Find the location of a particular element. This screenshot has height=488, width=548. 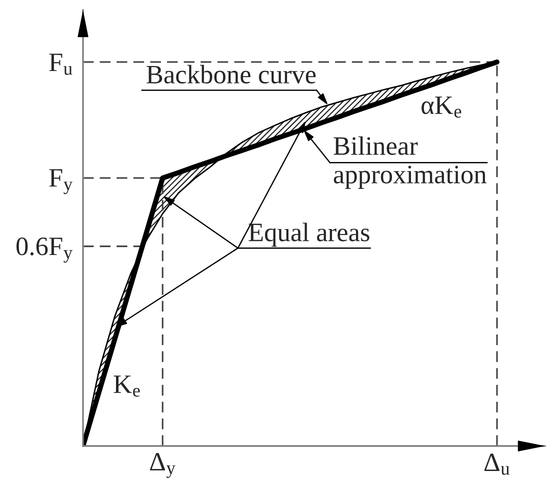

ref-line-label: F$_{y}$ is located at coordinates (61, 181).